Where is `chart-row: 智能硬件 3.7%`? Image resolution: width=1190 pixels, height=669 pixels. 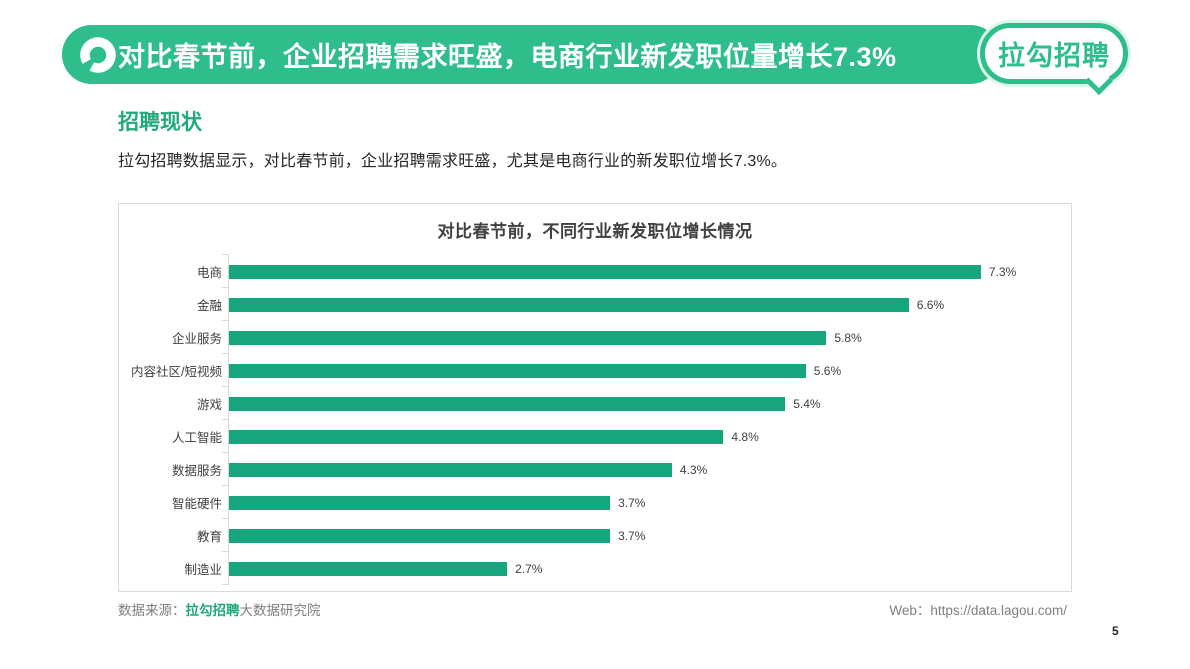
chart-row: 智能硬件 3.7% is located at coordinates (595, 502).